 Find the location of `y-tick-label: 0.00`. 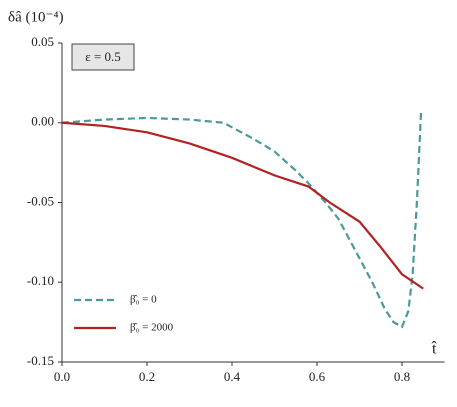

y-tick-label: 0.00 is located at coordinates (42, 121).